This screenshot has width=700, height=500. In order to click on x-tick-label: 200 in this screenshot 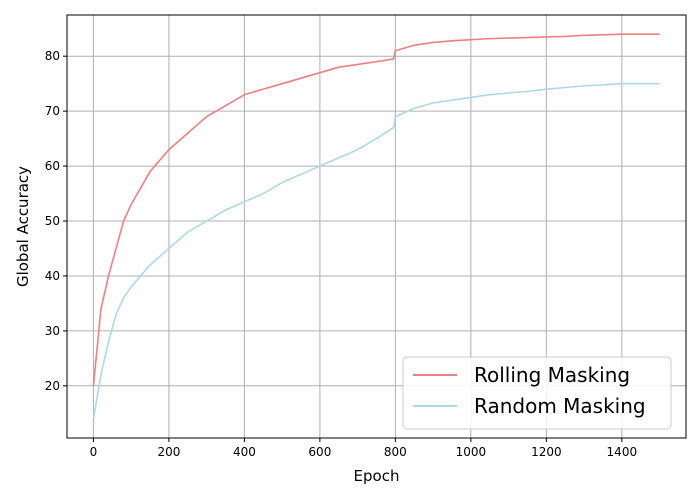, I will do `click(168, 452)`.